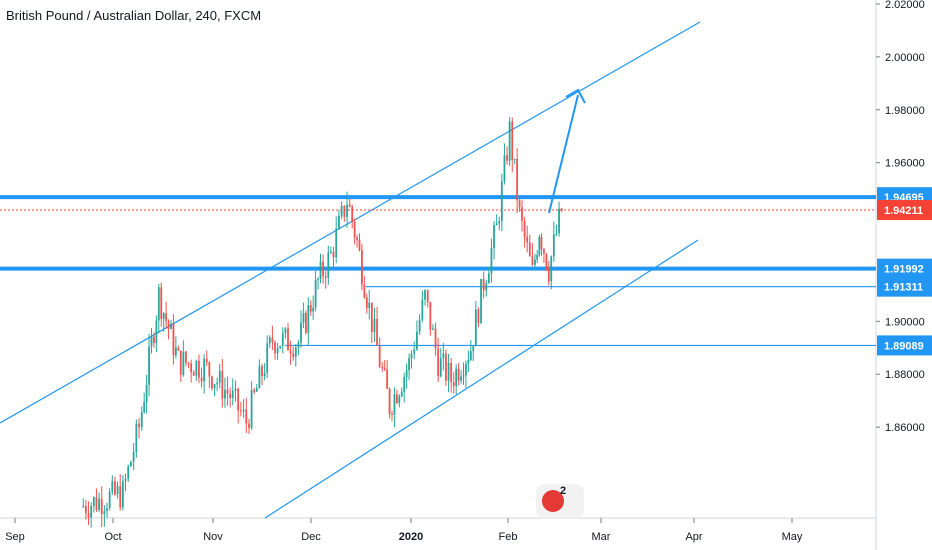 The image size is (932, 550). What do you see at coordinates (563, 491) in the screenshot?
I see `news-count: 2` at bounding box center [563, 491].